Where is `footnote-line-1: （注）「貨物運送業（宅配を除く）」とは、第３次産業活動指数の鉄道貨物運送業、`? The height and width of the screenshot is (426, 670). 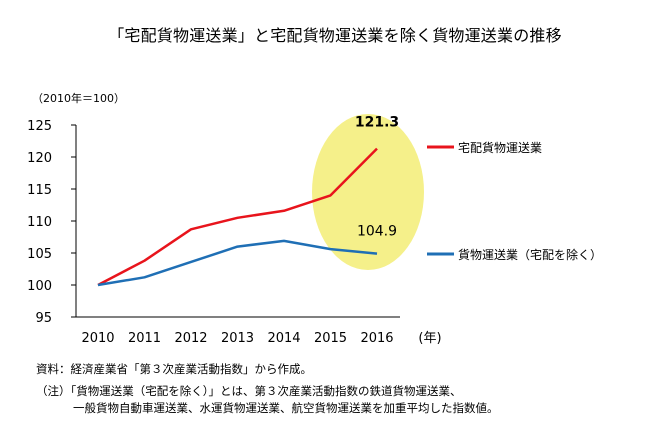
footnote-line-1: （注）「貨物運送業（宅配を除く）」とは、第３次産業活動指数の鉄道貨物運送業、 is located at coordinates (249, 391).